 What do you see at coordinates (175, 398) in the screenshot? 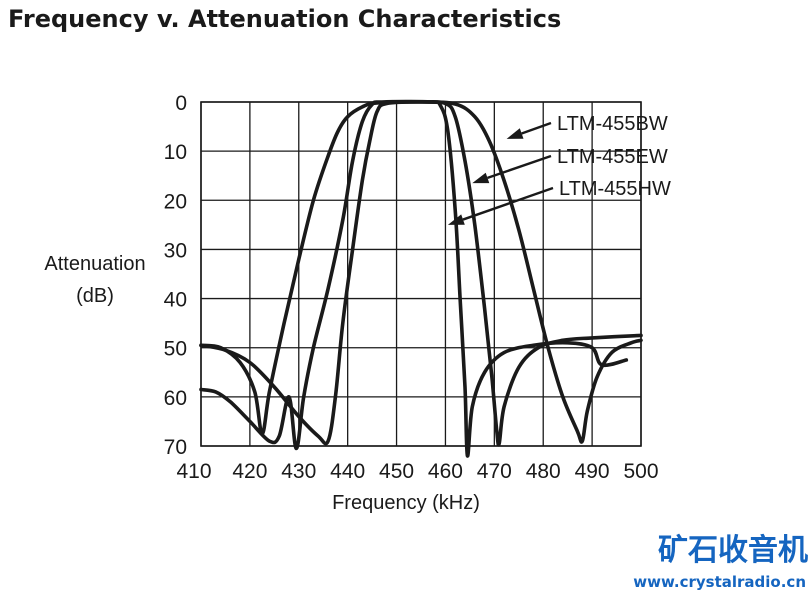
I see `y-tick-label: 60` at bounding box center [175, 398].